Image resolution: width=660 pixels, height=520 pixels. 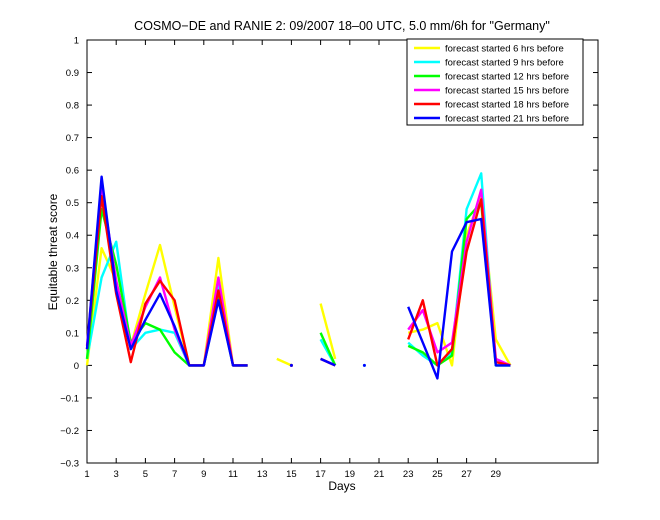 I want to click on legend-label-5: forecast started 18 hrs before, so click(x=507, y=105).